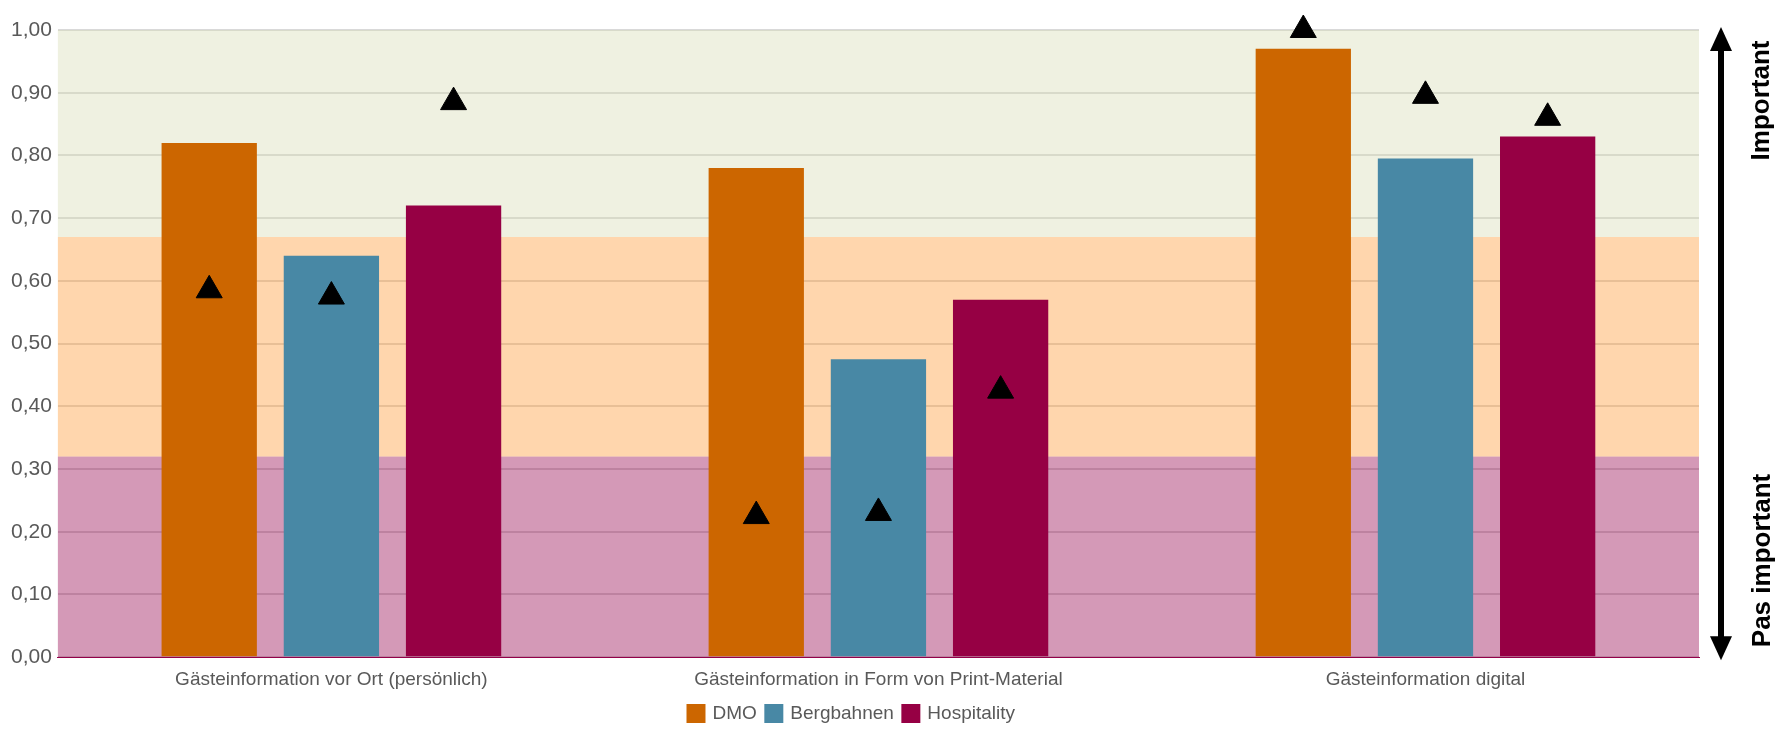 This screenshot has width=1779, height=738. What do you see at coordinates (1425, 678) in the screenshot?
I see `x-tick-label: Gästeinformation digital` at bounding box center [1425, 678].